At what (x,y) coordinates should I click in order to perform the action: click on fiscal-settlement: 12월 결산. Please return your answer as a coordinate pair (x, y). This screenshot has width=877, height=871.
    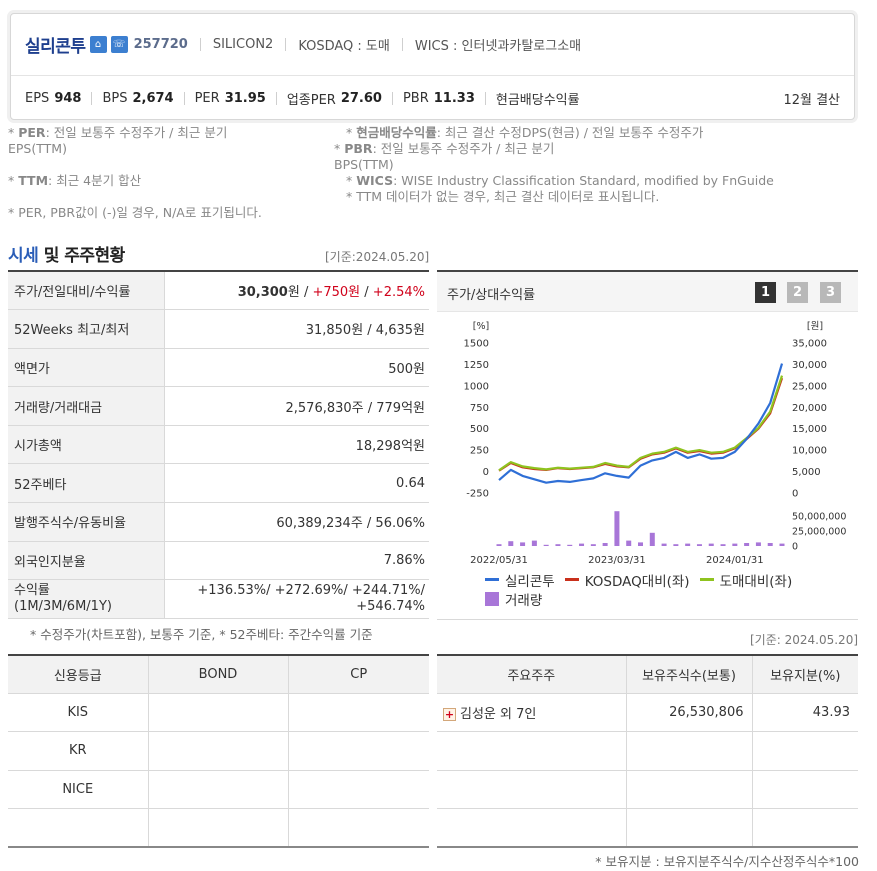
    Looking at the image, I should click on (811, 100).